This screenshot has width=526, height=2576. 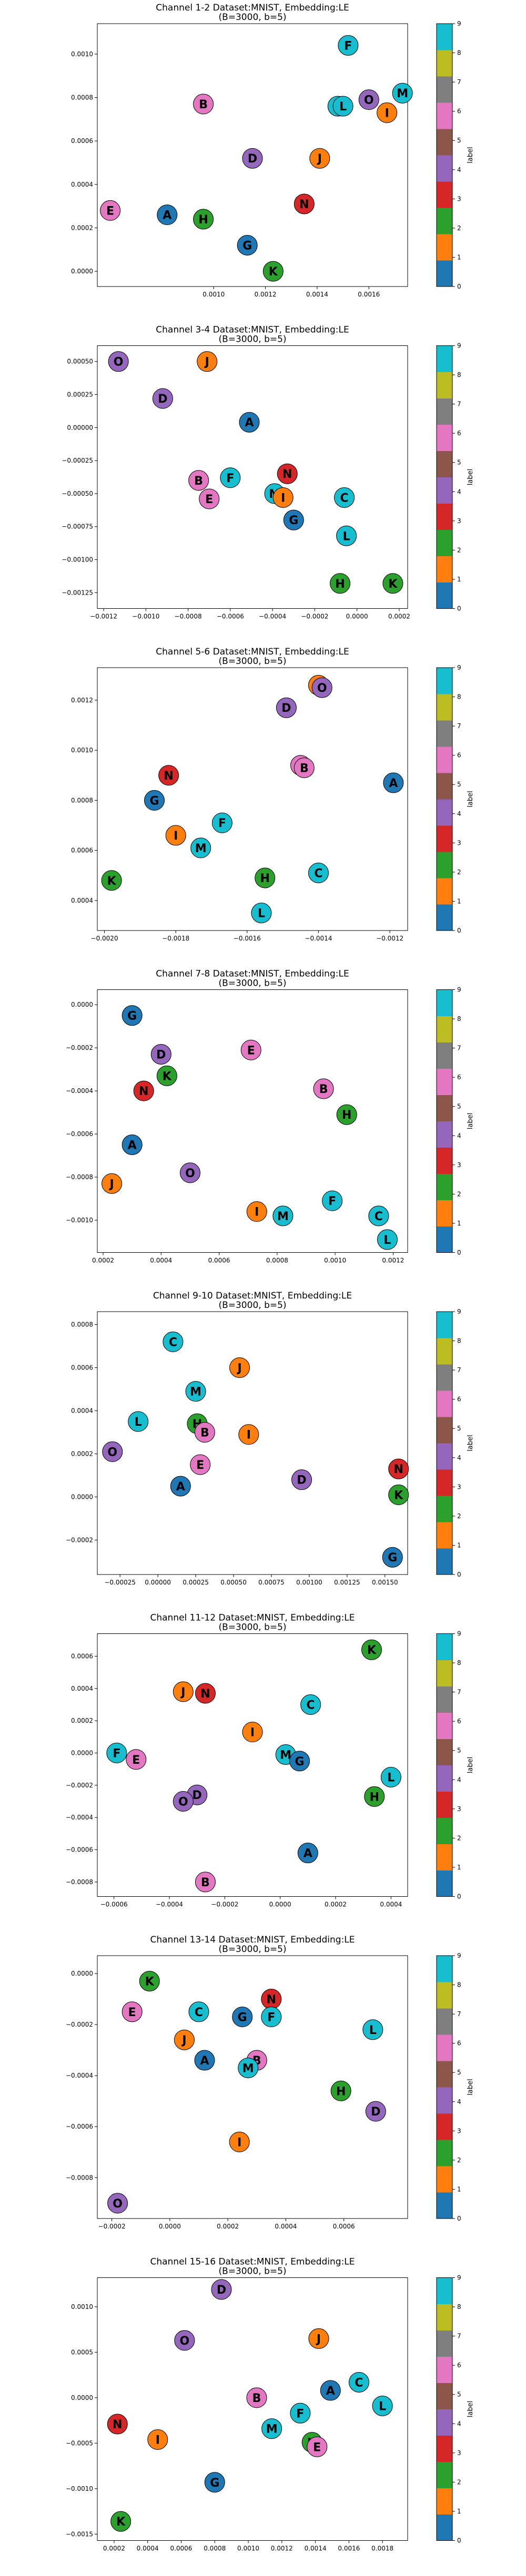 I want to click on y-tick-label: −0.0008, so click(x=80, y=2177).